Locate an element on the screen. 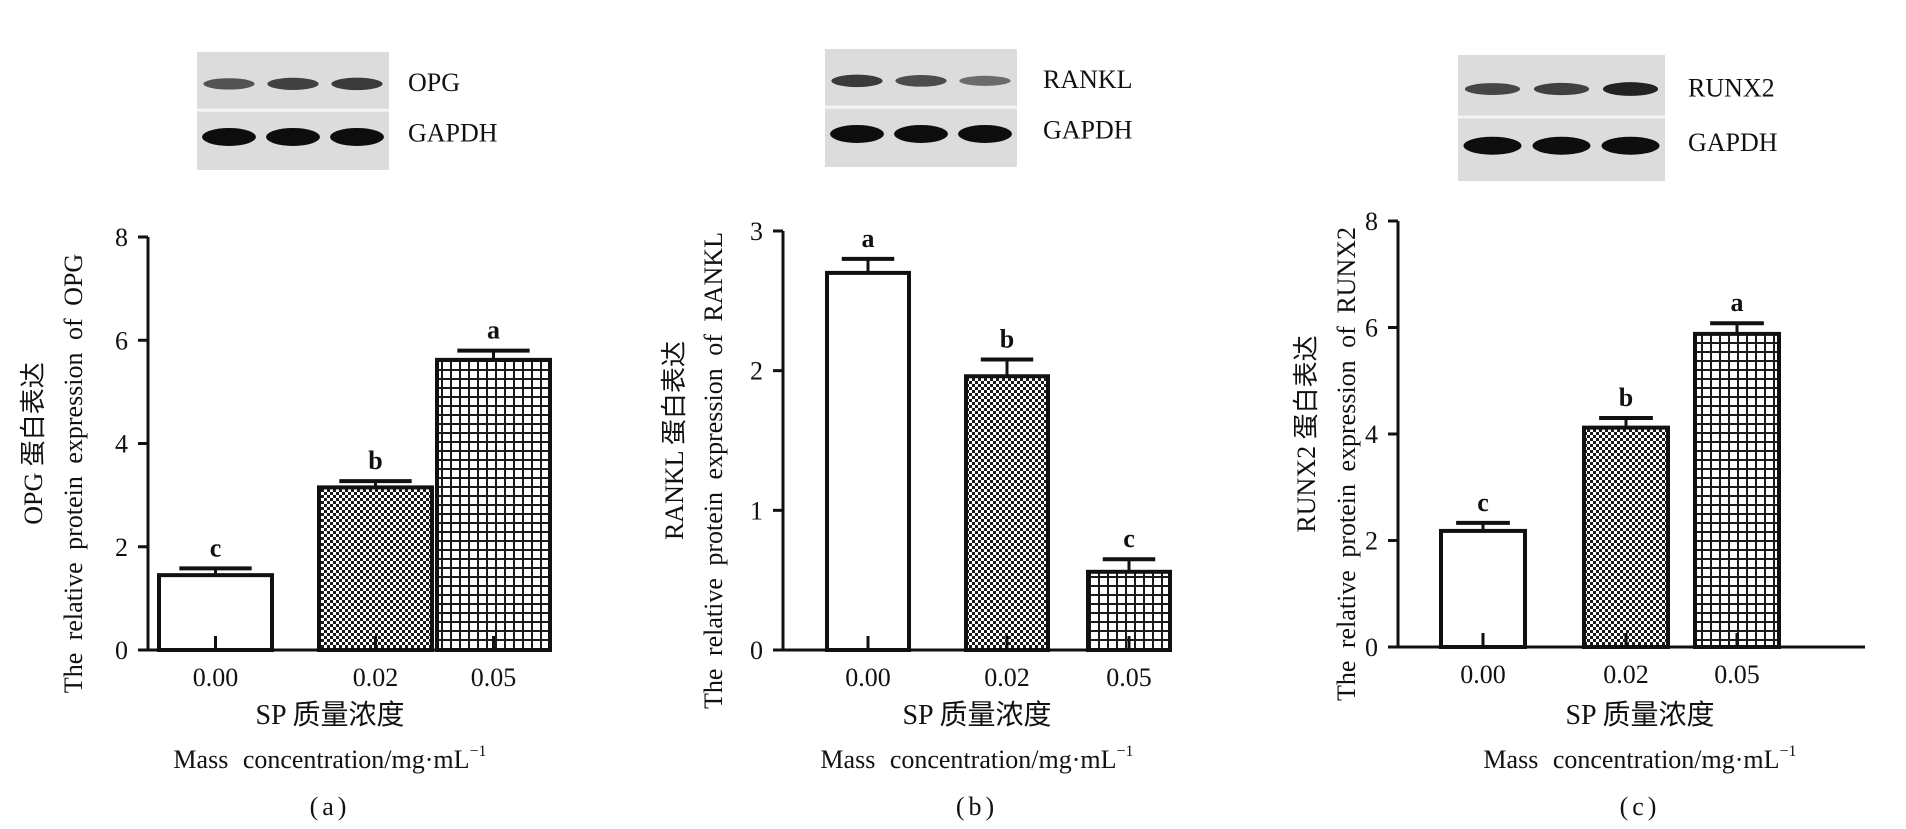 The width and height of the screenshot is (1906, 829). y-axis-title: OPG 蛋白表达 is located at coordinates (33, 443).